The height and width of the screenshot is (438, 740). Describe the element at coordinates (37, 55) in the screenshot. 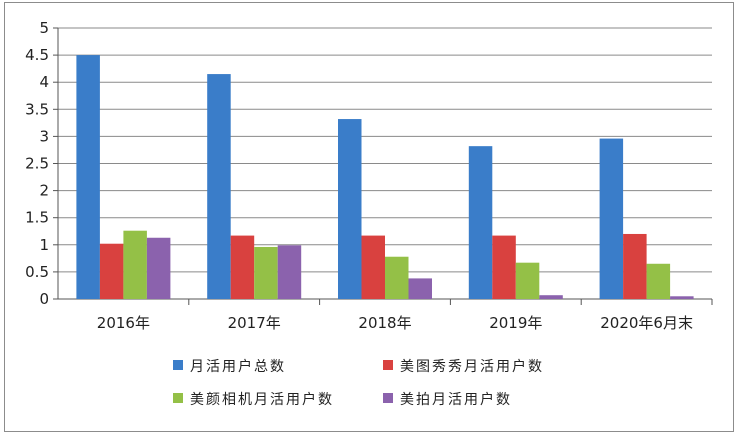

I see `y-tick-label: 4.5` at that location.